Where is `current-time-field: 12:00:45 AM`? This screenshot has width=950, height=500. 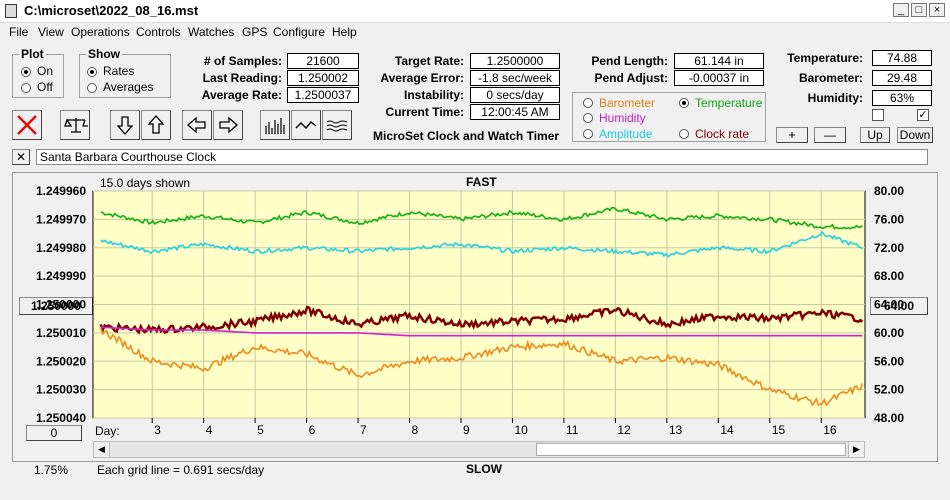 current-time-field: 12:00:45 AM is located at coordinates (515, 112).